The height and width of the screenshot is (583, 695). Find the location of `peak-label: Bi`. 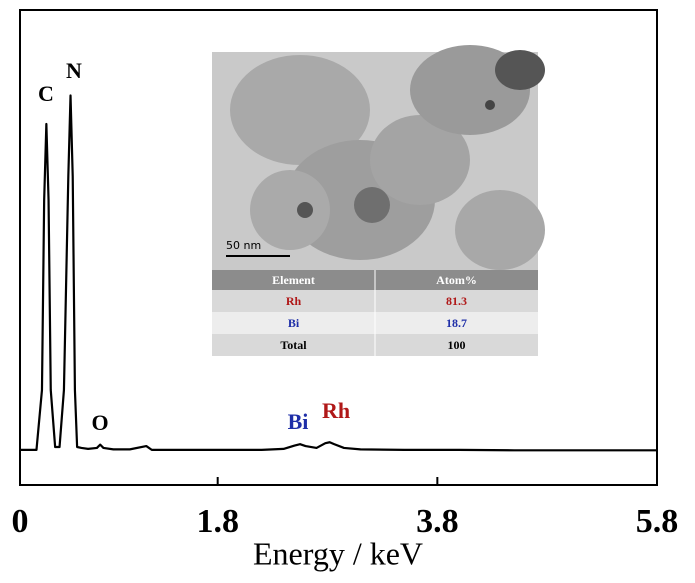

peak-label: Bi is located at coordinates (298, 421).